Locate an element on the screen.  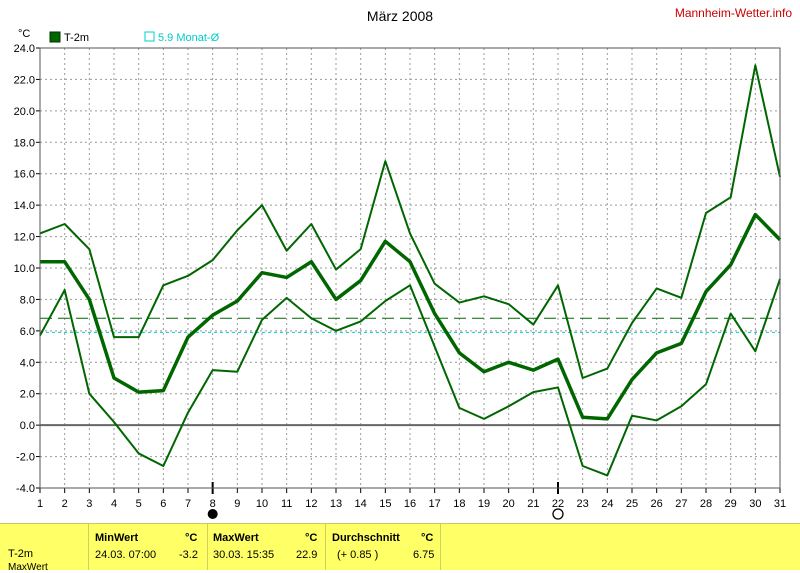
x-tick-label: 26 is located at coordinates (657, 504).